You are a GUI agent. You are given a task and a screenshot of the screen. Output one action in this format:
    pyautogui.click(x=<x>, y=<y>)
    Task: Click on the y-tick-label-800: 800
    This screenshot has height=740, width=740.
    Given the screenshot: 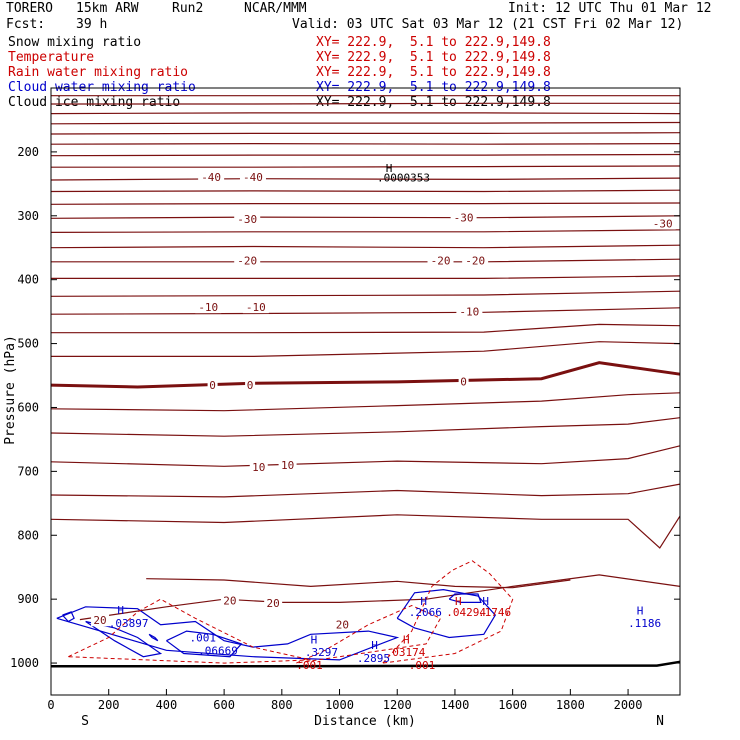 What is the action you would take?
    pyautogui.click(x=28, y=535)
    